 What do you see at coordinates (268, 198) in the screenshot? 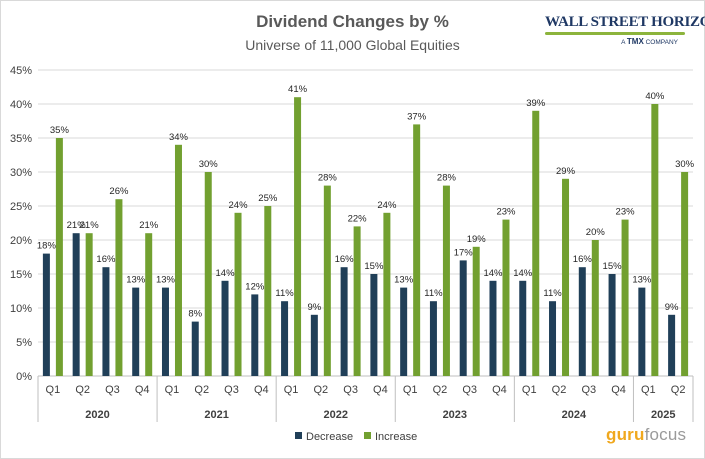
I see `data-label-increase: 25%` at bounding box center [268, 198].